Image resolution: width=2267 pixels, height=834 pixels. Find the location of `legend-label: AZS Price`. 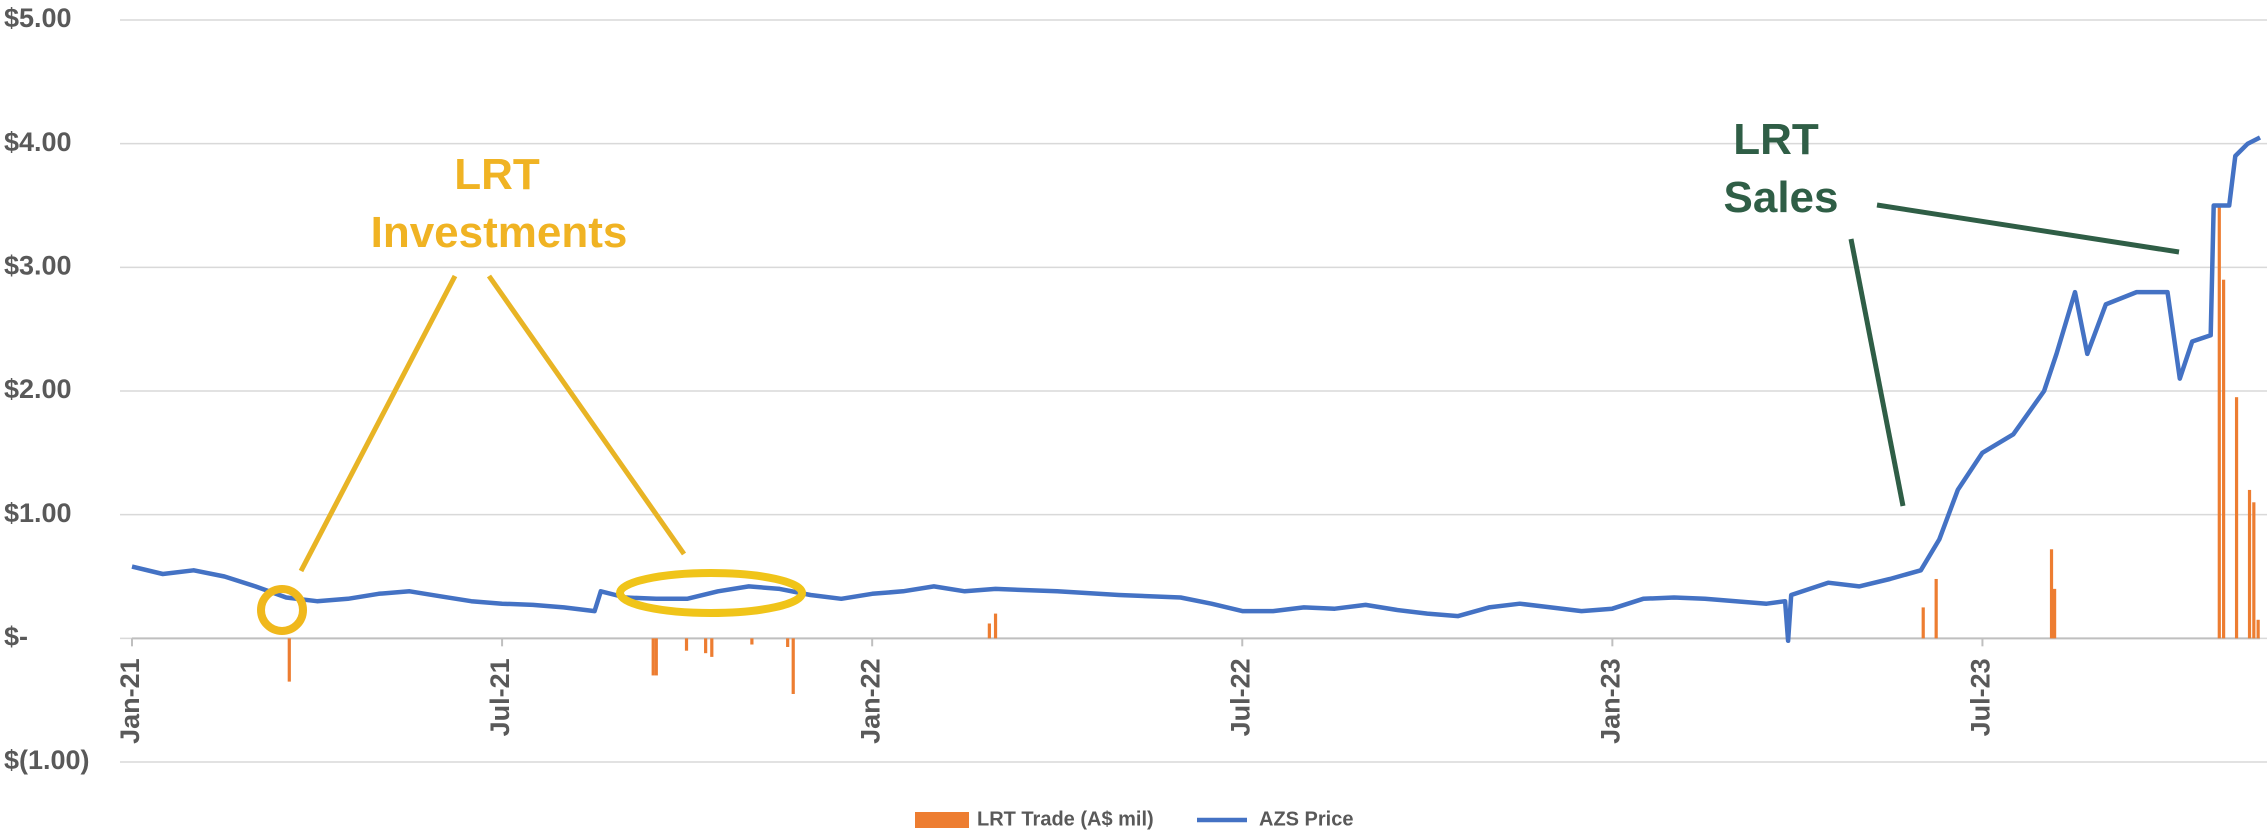

legend-label: AZS Price is located at coordinates (1306, 819).